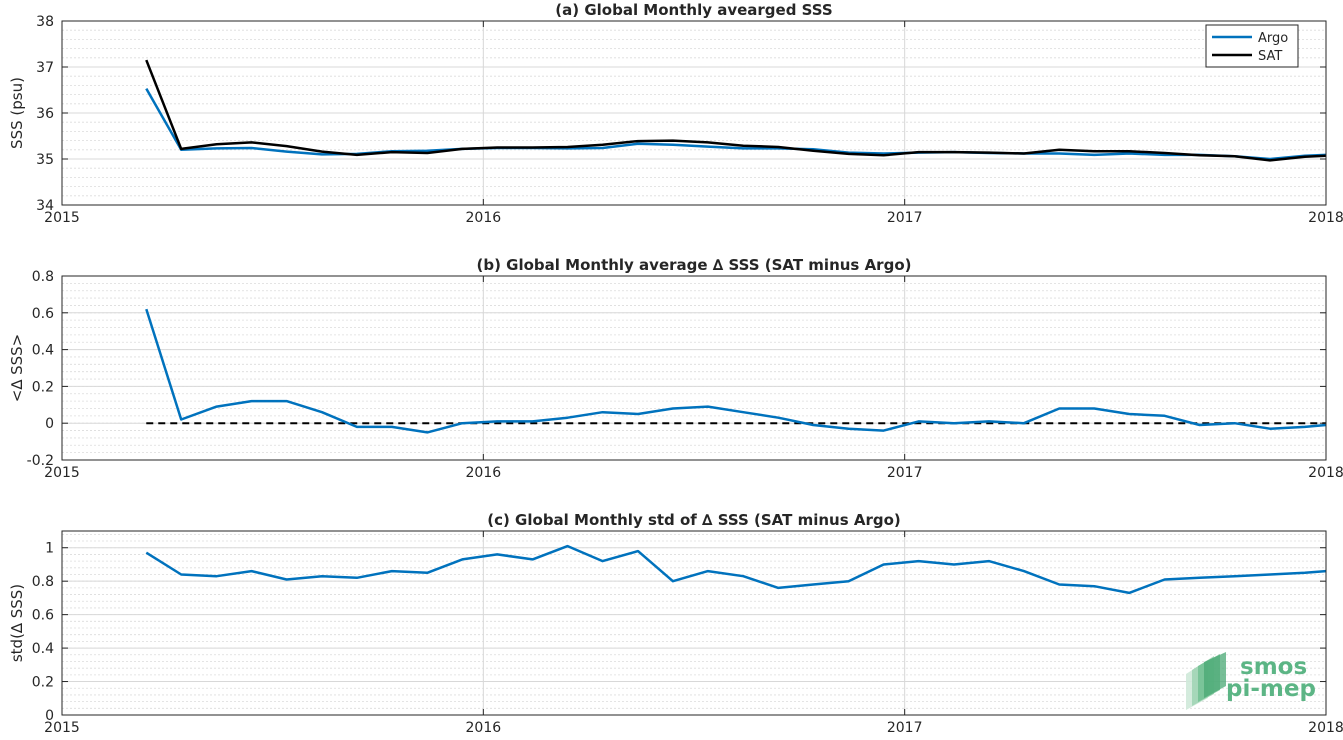 This screenshot has height=740, width=1343. Describe the element at coordinates (17, 368) in the screenshot. I see `y-axis-label: <∆ SSS>` at that location.